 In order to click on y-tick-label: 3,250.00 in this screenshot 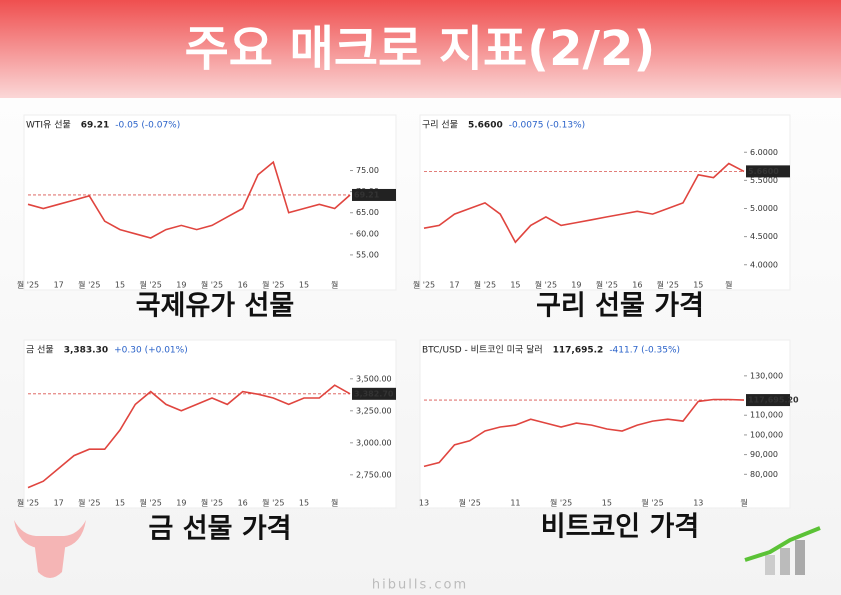, I will do `click(374, 410)`.